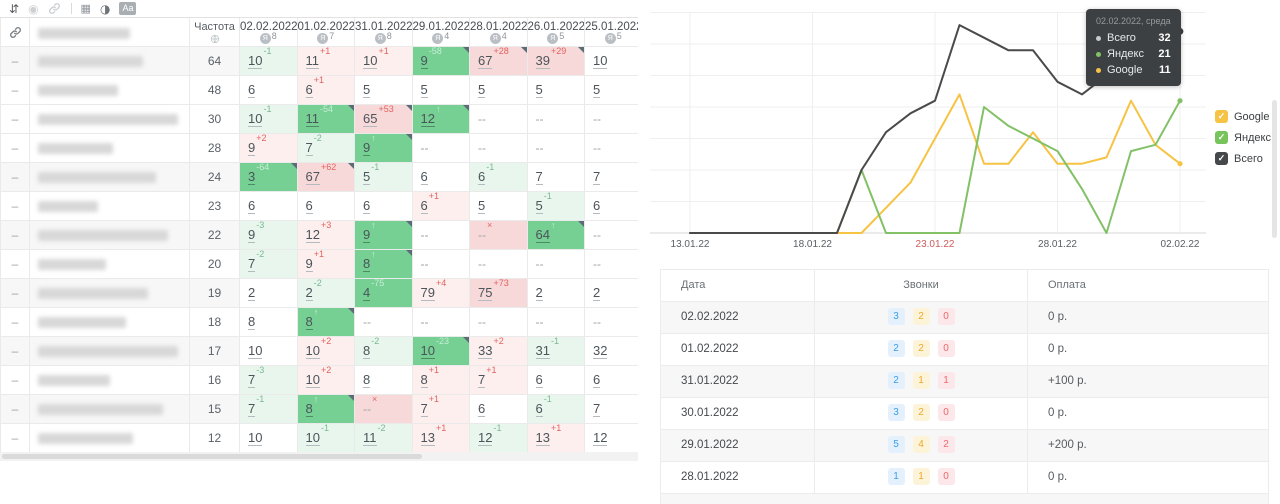 The image size is (1280, 504). What do you see at coordinates (441, 293) in the screenshot?
I see `position-cell: 79+4` at bounding box center [441, 293].